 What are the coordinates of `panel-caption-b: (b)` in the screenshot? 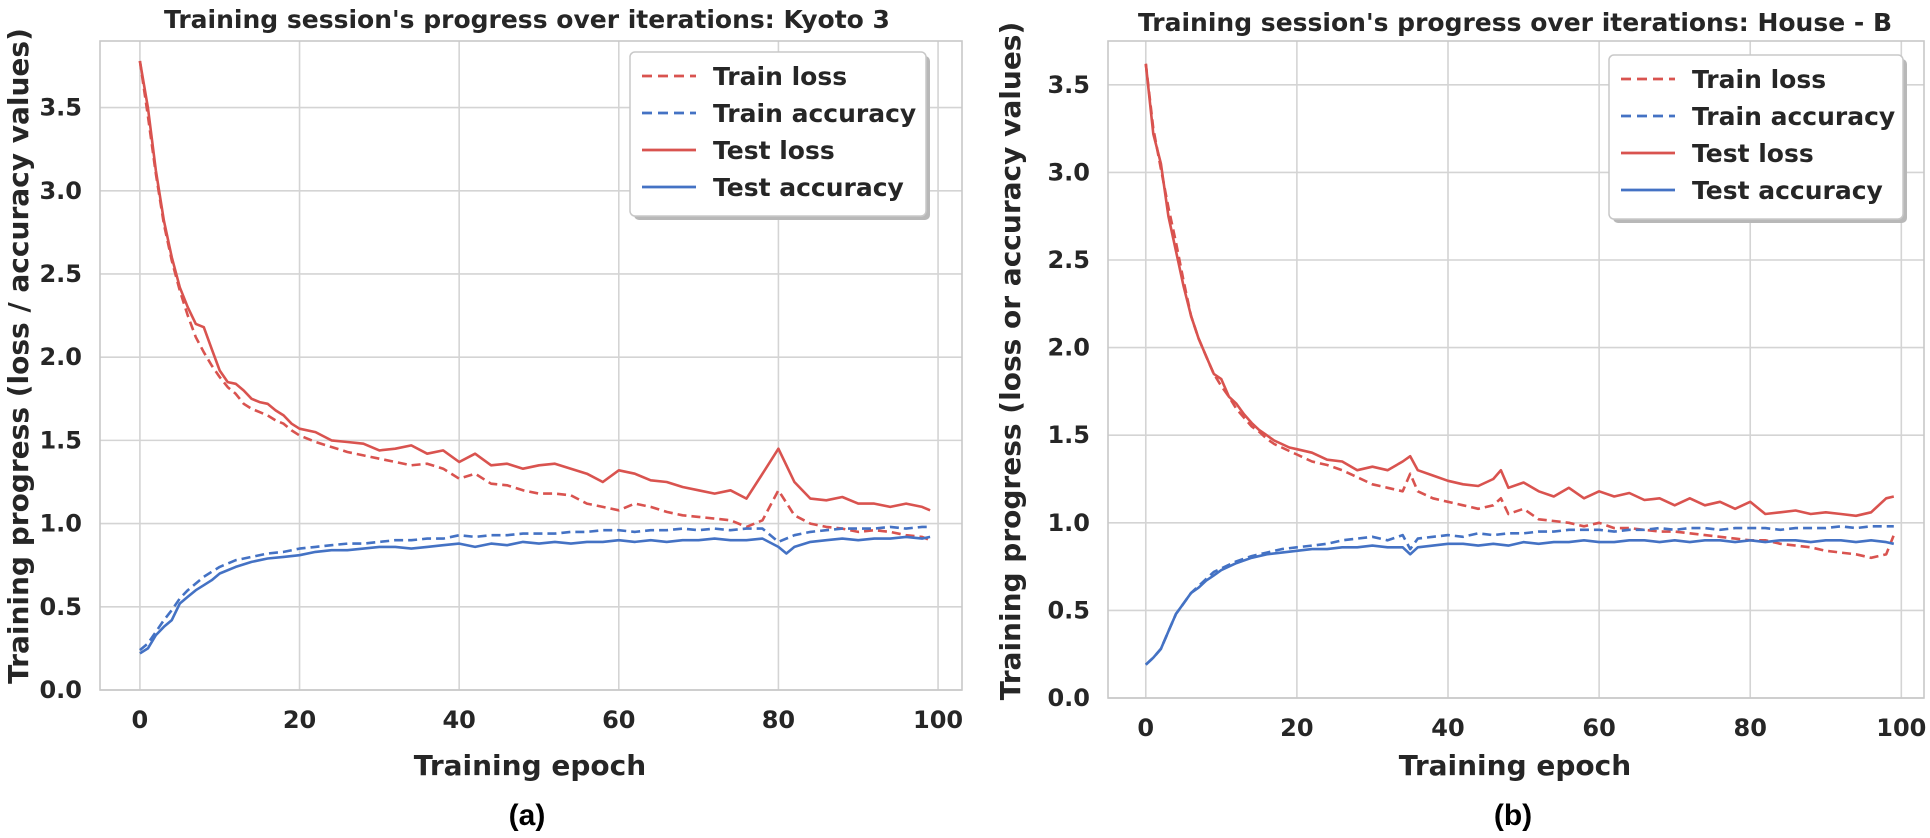 It's located at (1513, 815).